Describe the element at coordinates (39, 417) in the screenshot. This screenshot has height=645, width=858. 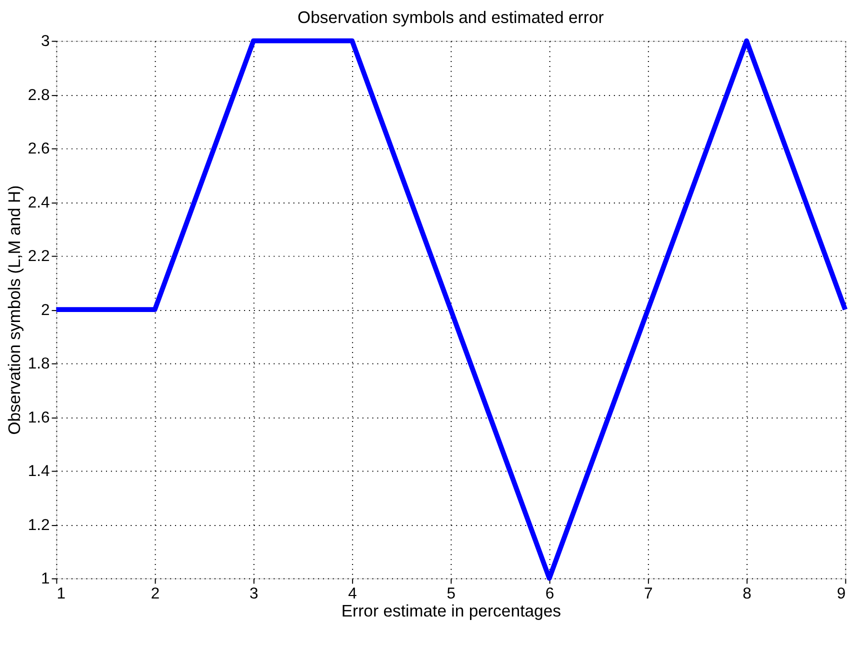
I see `y-tick-label: 1.6` at that location.